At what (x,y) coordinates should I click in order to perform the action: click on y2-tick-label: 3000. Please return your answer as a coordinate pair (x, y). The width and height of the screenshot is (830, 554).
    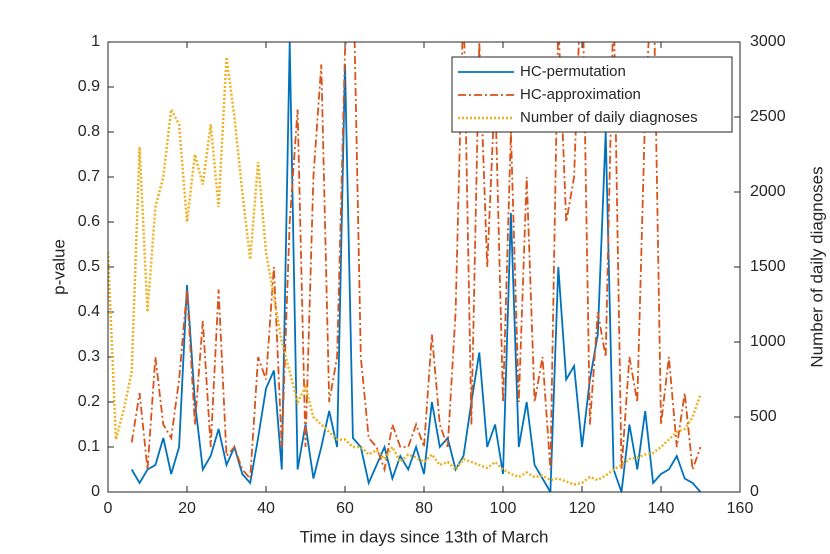
    Looking at the image, I should click on (768, 41).